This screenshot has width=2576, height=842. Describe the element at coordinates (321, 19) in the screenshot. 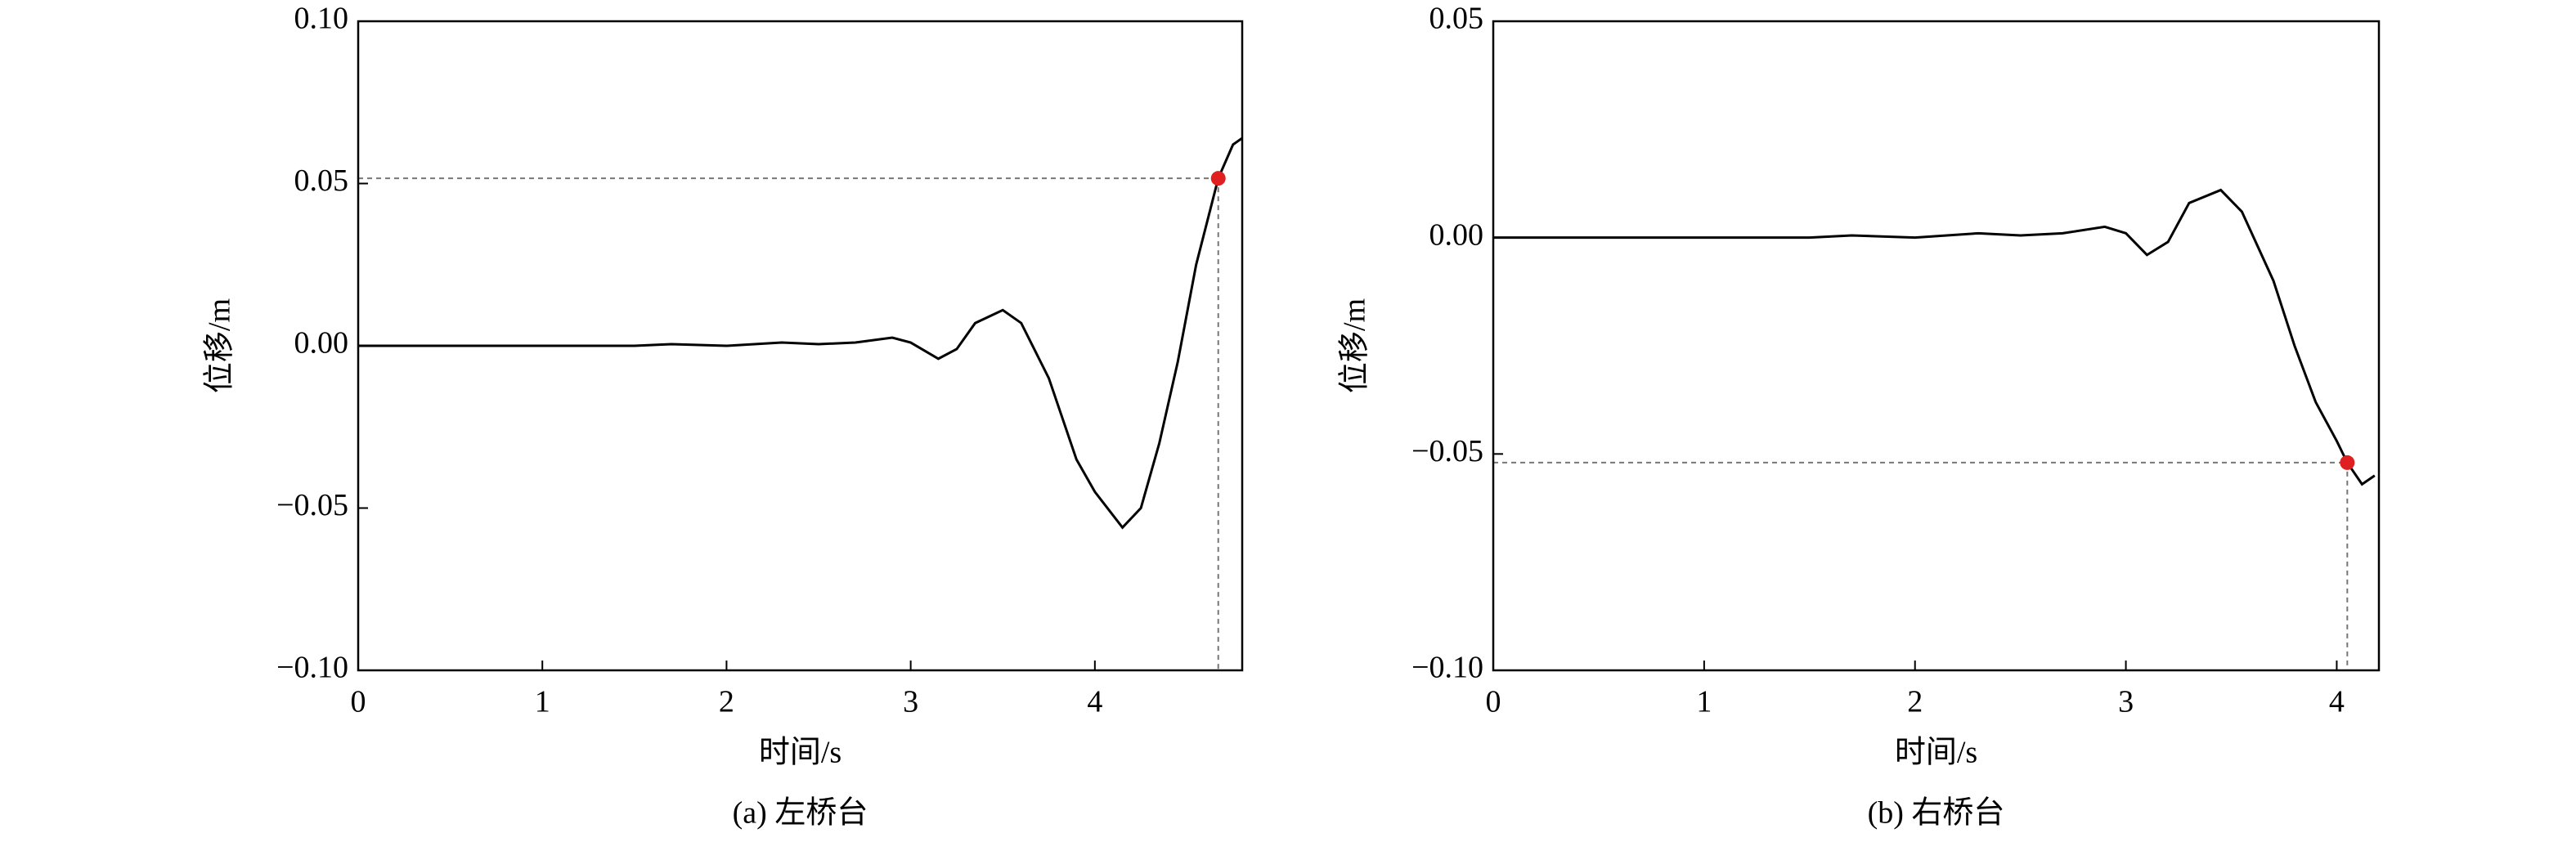

I see `y-tick-label: 0.10` at that location.